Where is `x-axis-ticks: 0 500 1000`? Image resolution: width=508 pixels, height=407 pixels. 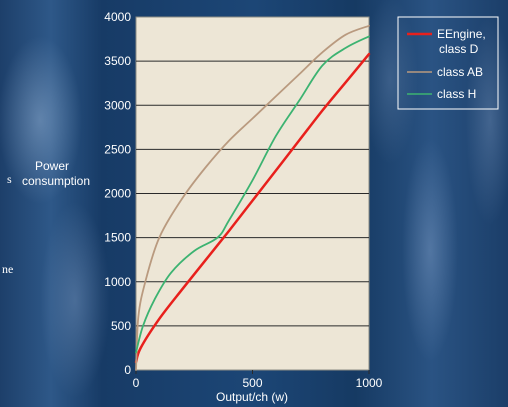
x-axis-ticks: 0 500 1000 is located at coordinates (258, 380).